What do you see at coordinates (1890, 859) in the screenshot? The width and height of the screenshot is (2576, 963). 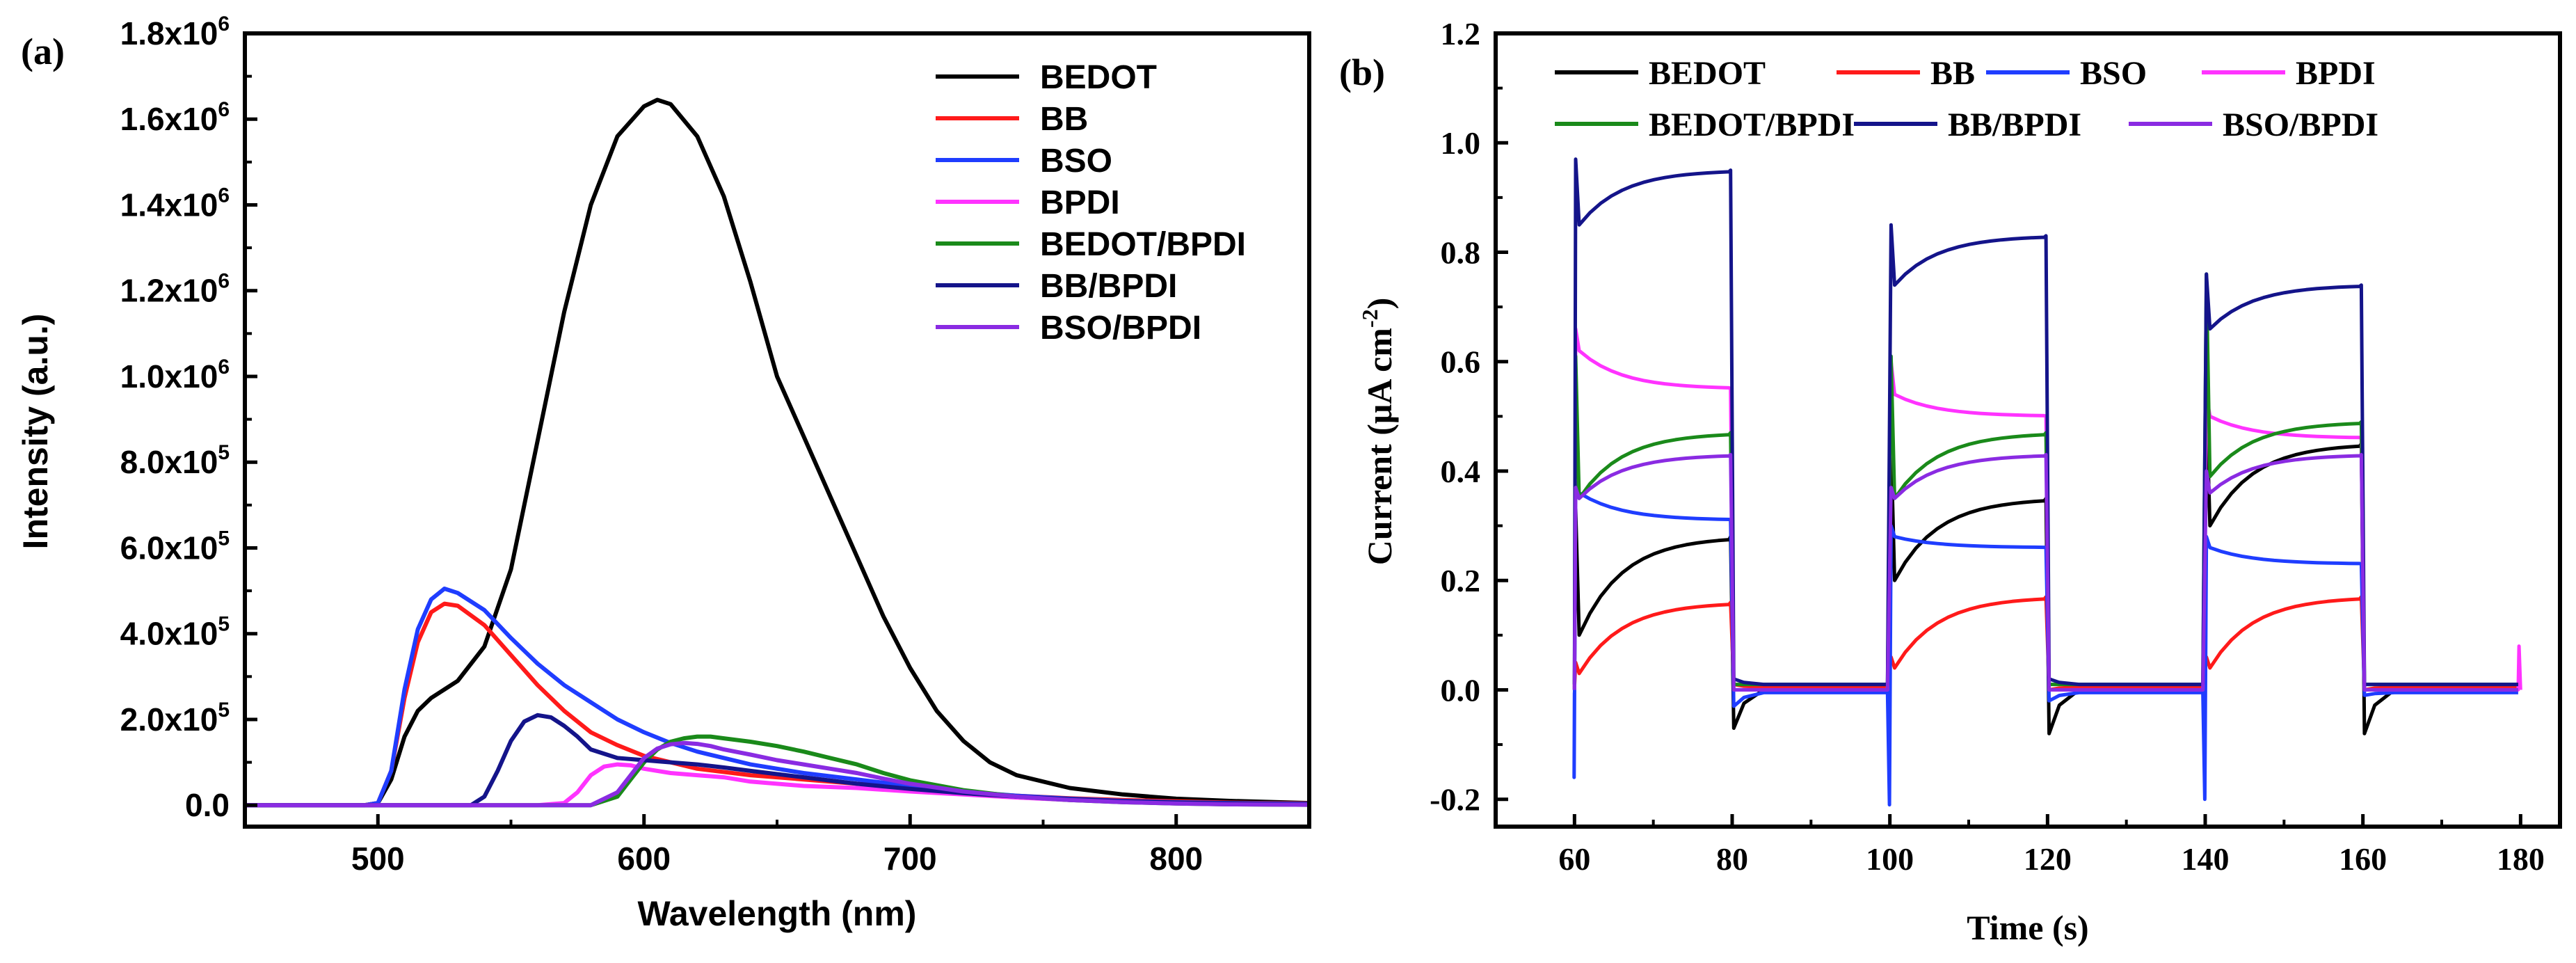 I see `x-tick-label: 100` at bounding box center [1890, 859].